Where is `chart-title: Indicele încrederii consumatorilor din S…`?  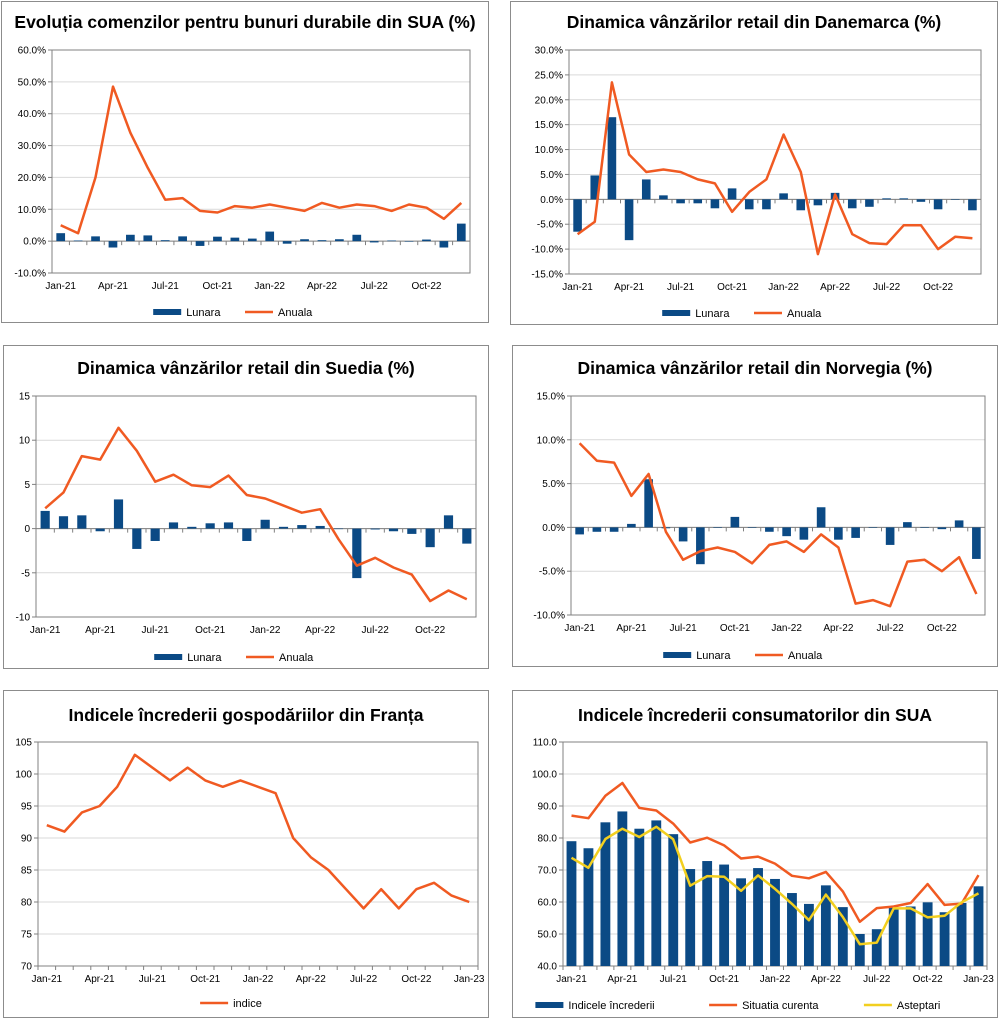 chart-title: Indicele încrederii consumatorilor din S… is located at coordinates (755, 715).